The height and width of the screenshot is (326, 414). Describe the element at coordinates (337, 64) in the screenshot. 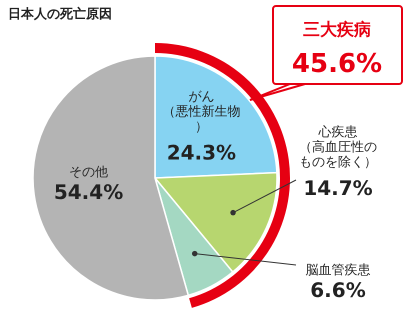

I see `text: 45.6%` at that location.